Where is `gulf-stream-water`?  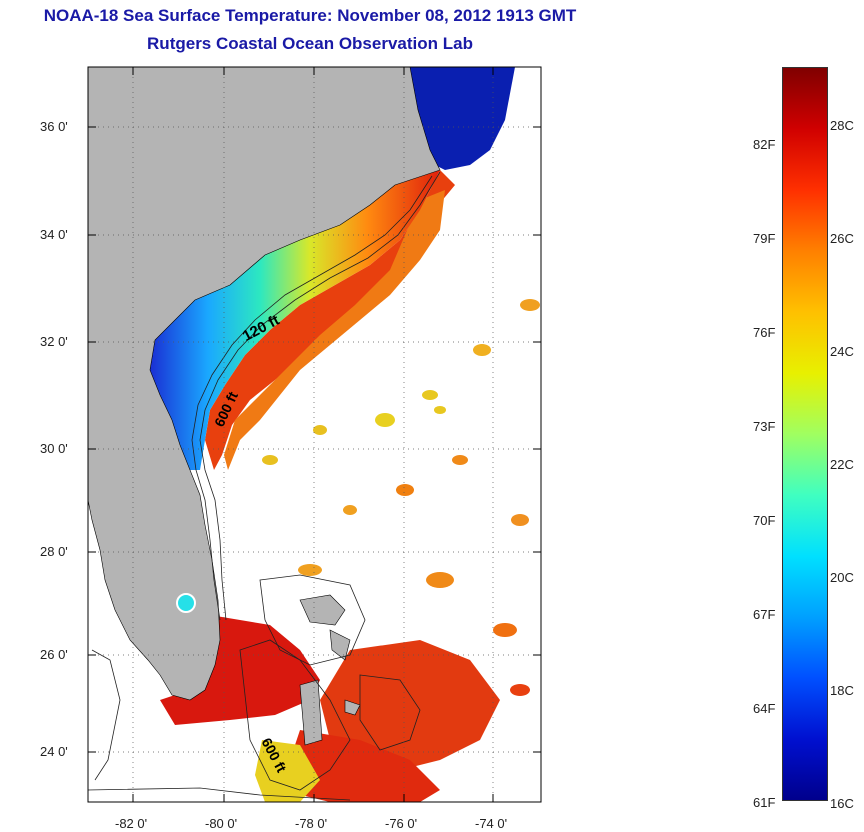 gulf-stream-water is located at coordinates (330, 320).